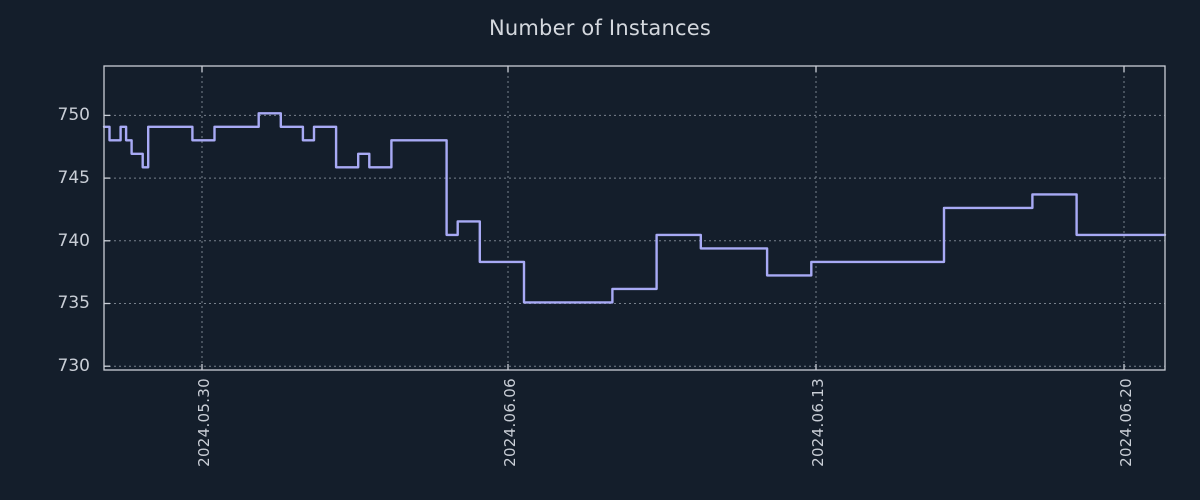 This screenshot has width=1200, height=500. What do you see at coordinates (73, 115) in the screenshot?
I see `ytick-label-750: 750` at bounding box center [73, 115].